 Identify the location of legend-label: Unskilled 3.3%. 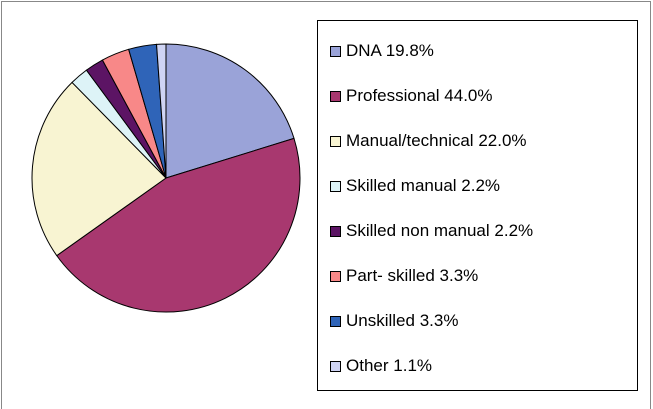
(402, 320).